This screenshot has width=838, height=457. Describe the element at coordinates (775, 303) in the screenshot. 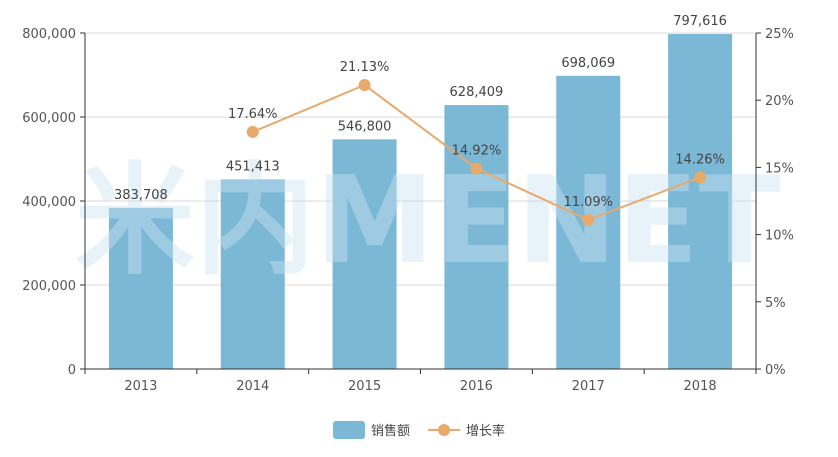

I see `y-right-tick-label: 5%` at that location.